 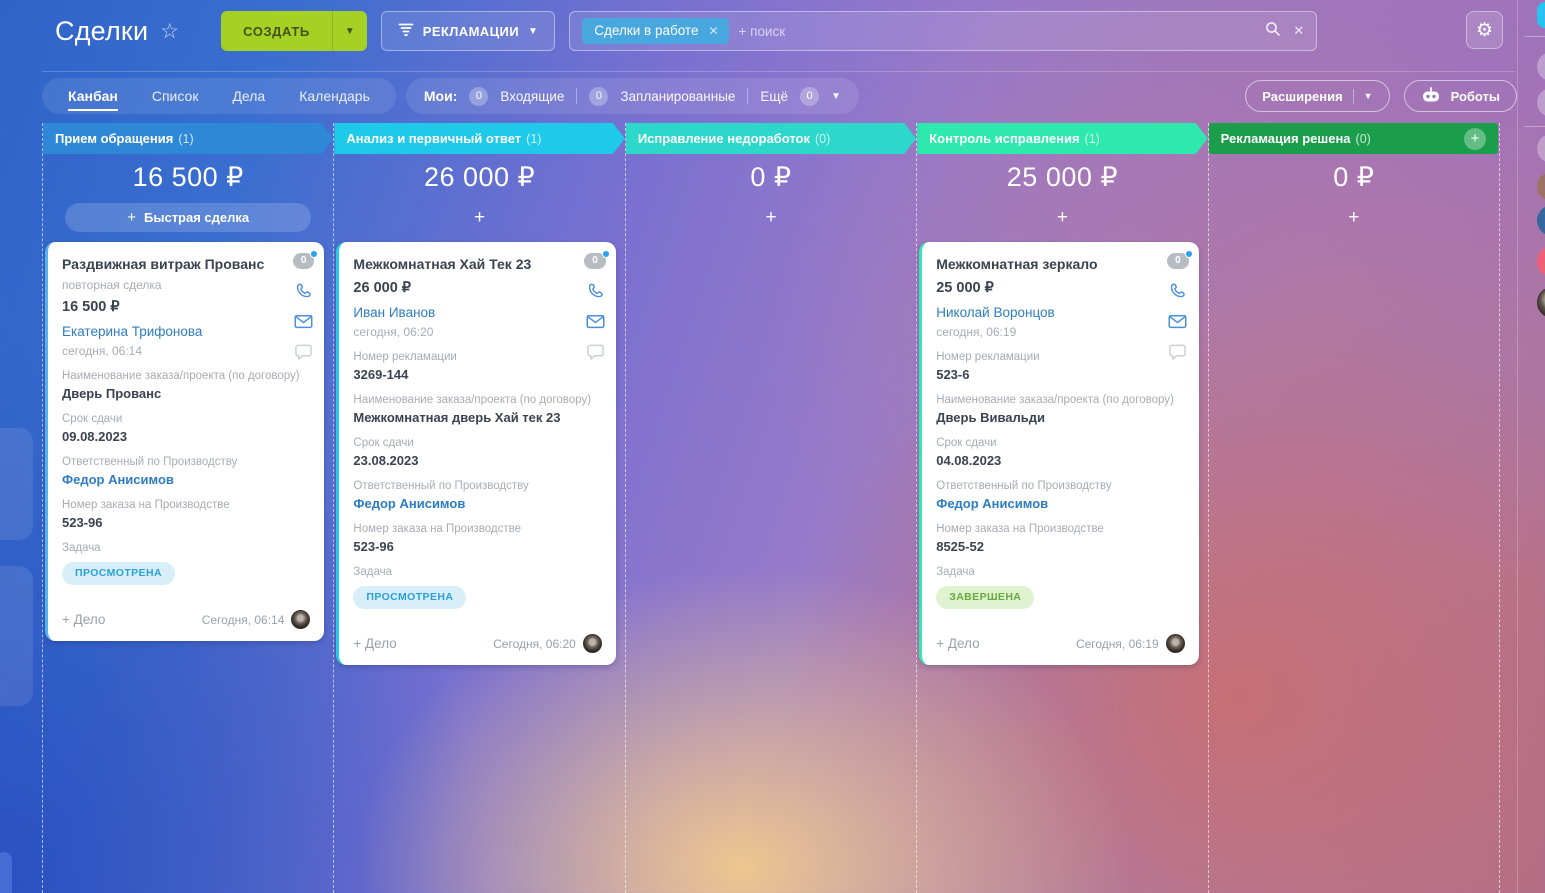 I want to click on column-title: Рекламация решена, so click(x=1285, y=138).